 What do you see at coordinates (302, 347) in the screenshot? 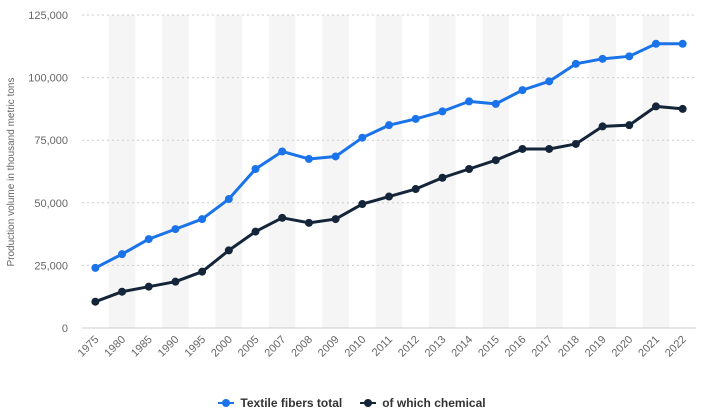
I see `x-tick-label: 2008` at bounding box center [302, 347].